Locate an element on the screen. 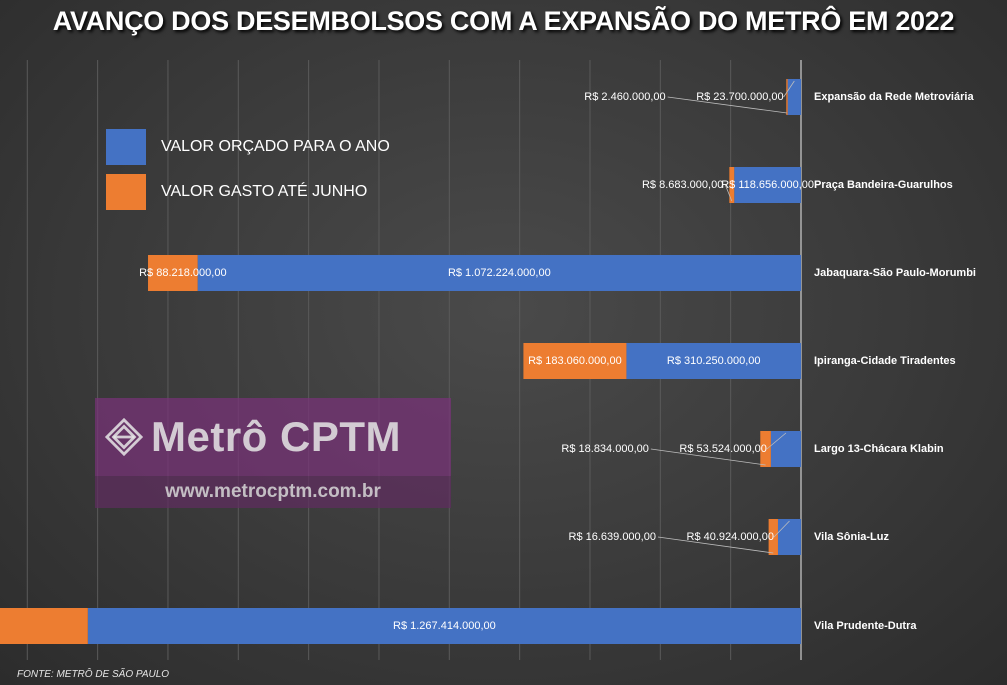 This screenshot has width=1007, height=685. data-label-budget: R$ 118.656.000,00 is located at coordinates (767, 185).